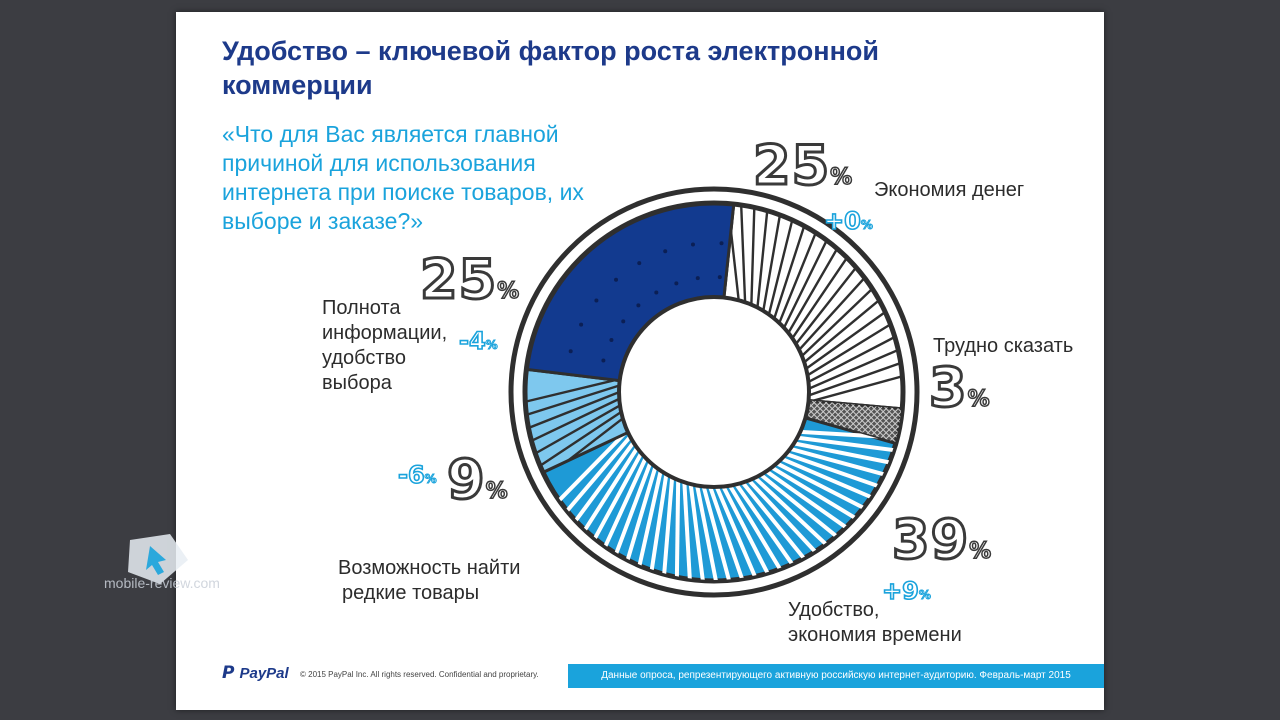 This screenshot has height=720, width=1280. I want to click on donut-hole, so click(714, 392).